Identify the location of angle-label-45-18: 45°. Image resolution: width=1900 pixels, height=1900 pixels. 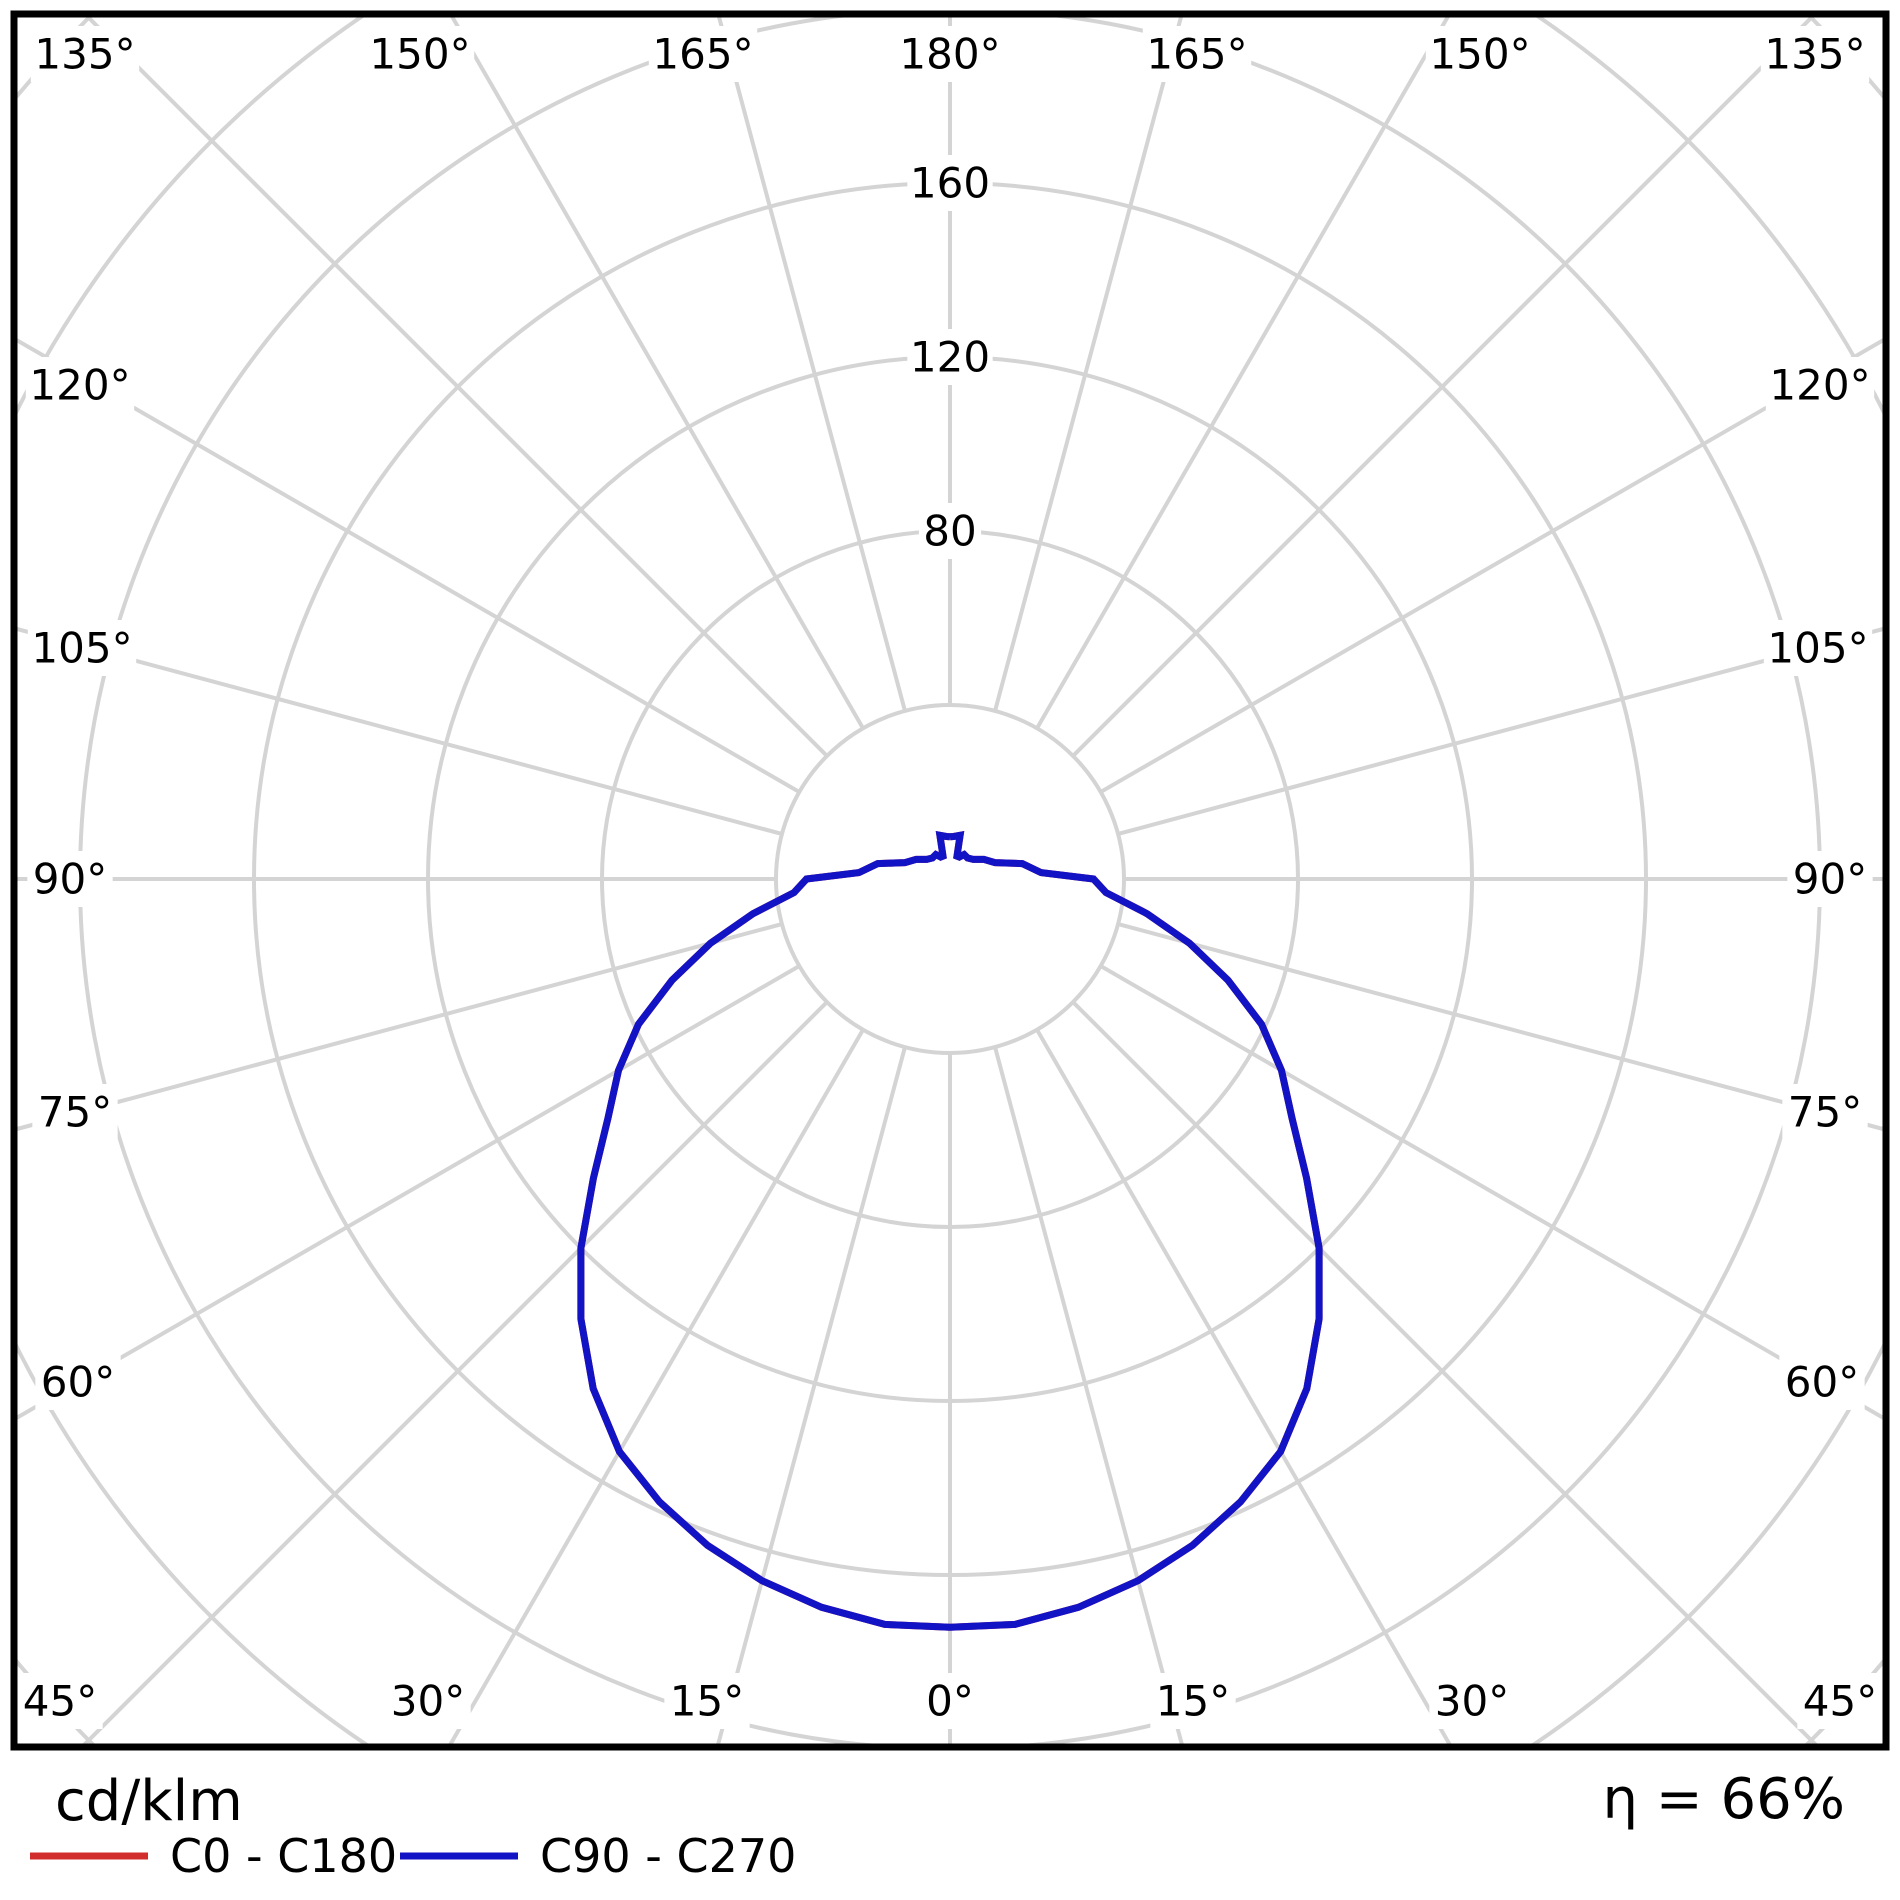
(1840, 1701).